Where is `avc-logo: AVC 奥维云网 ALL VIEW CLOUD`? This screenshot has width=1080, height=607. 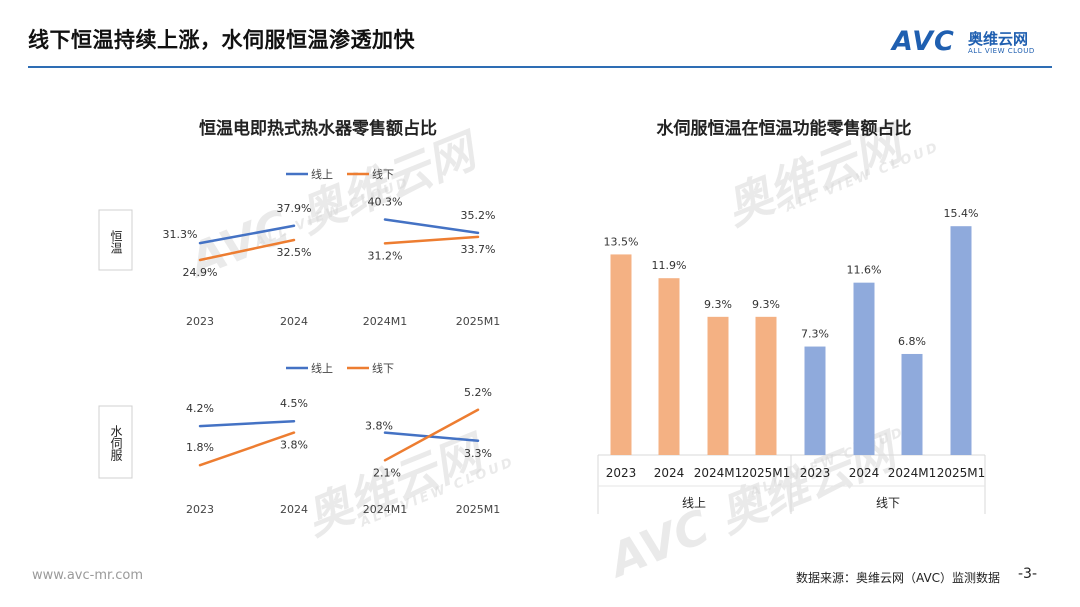
avc-logo: AVC 奥维云网 ALL VIEW CLOUD is located at coordinates (977, 44).